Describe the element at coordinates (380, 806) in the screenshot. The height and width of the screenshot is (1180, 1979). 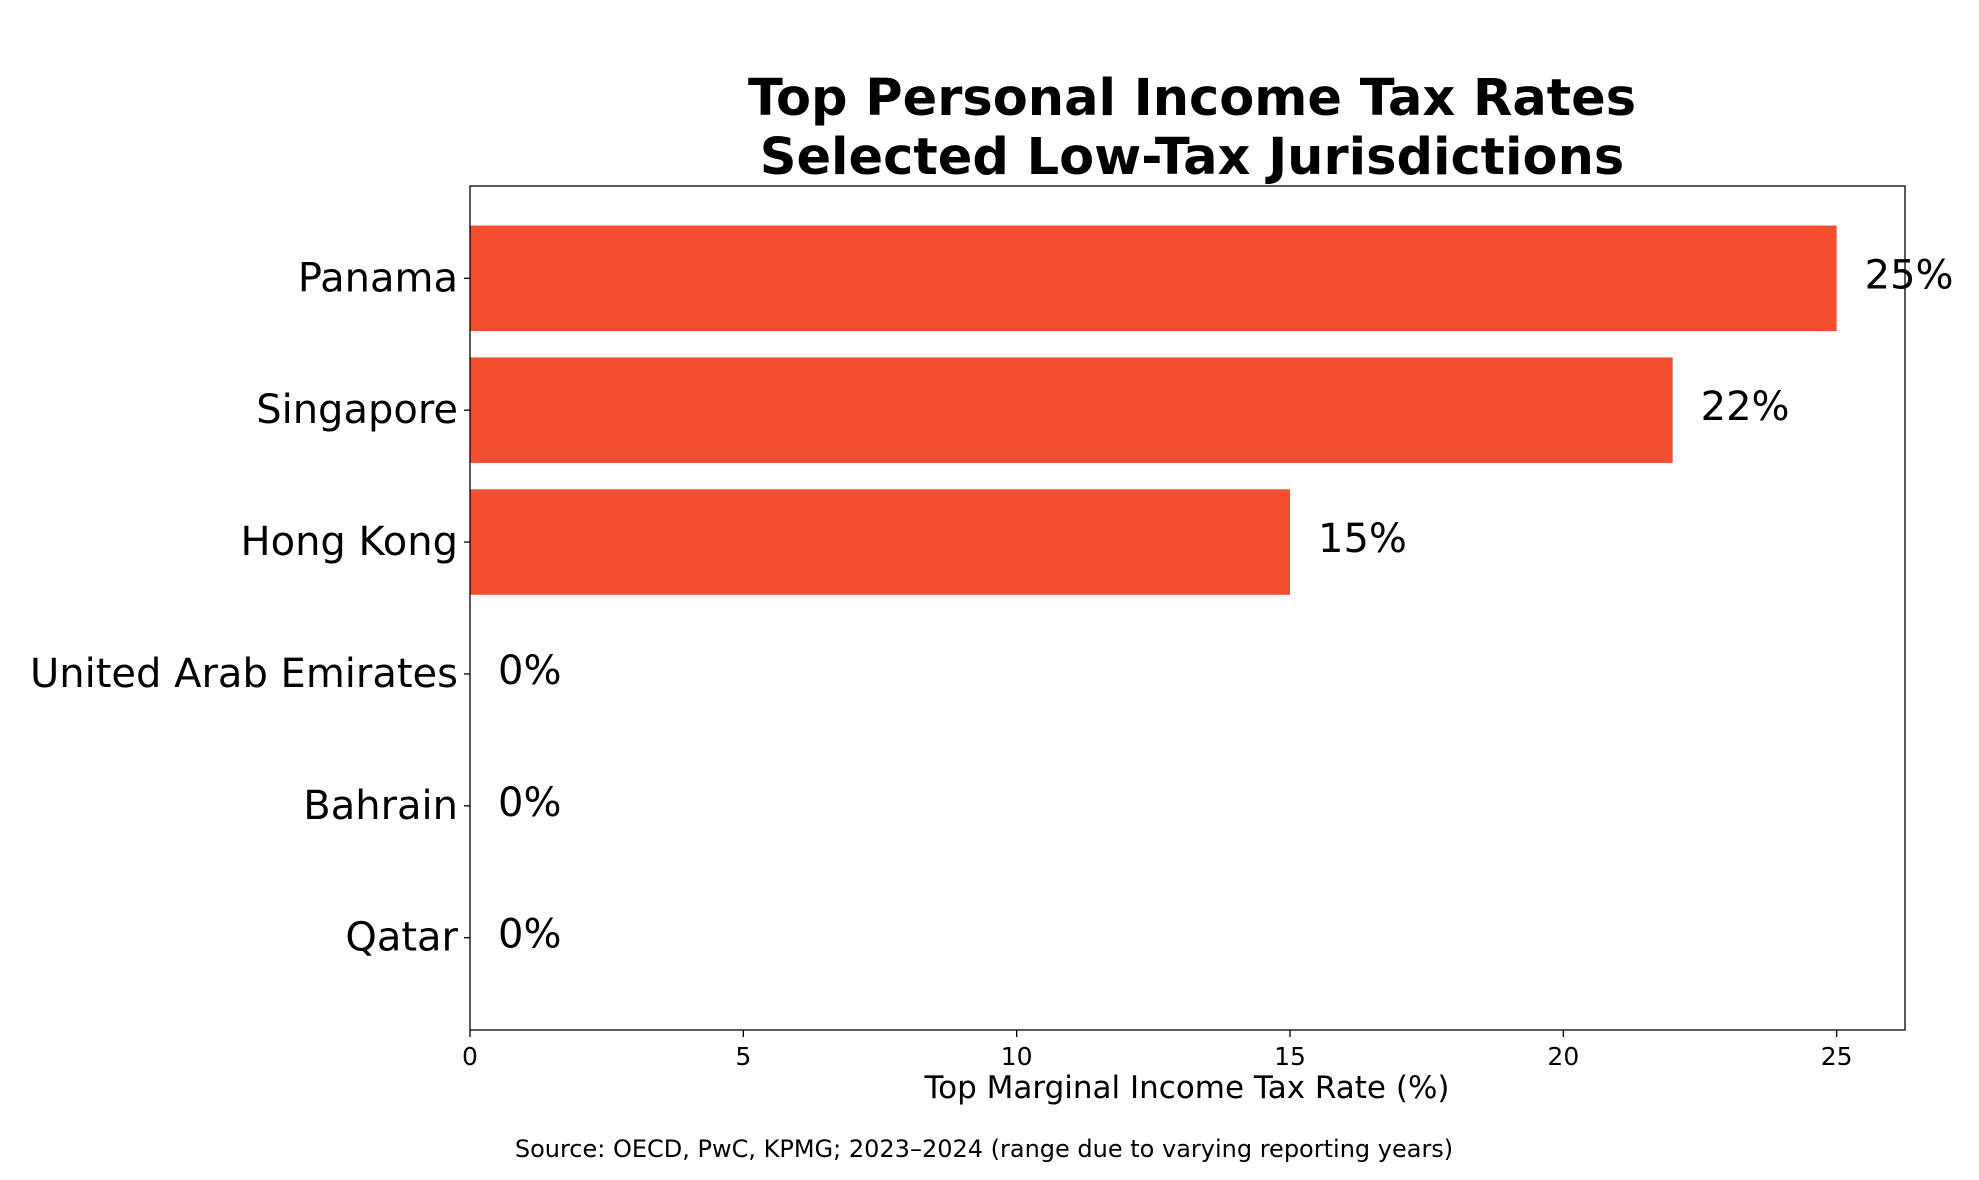
I see `y-tick-label: Bahrain` at that location.